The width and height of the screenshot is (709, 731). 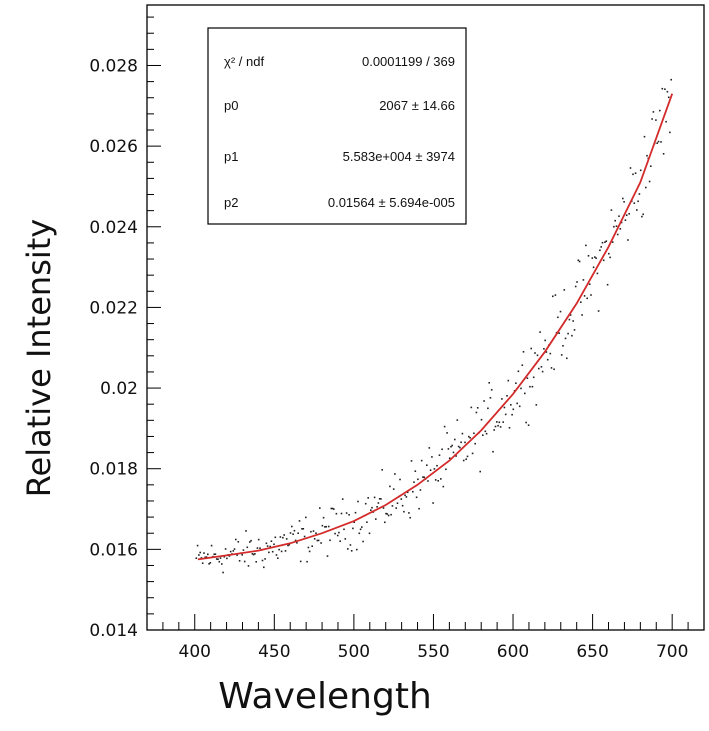 I want to click on stats-label-p0: p0, so click(x=231, y=105).